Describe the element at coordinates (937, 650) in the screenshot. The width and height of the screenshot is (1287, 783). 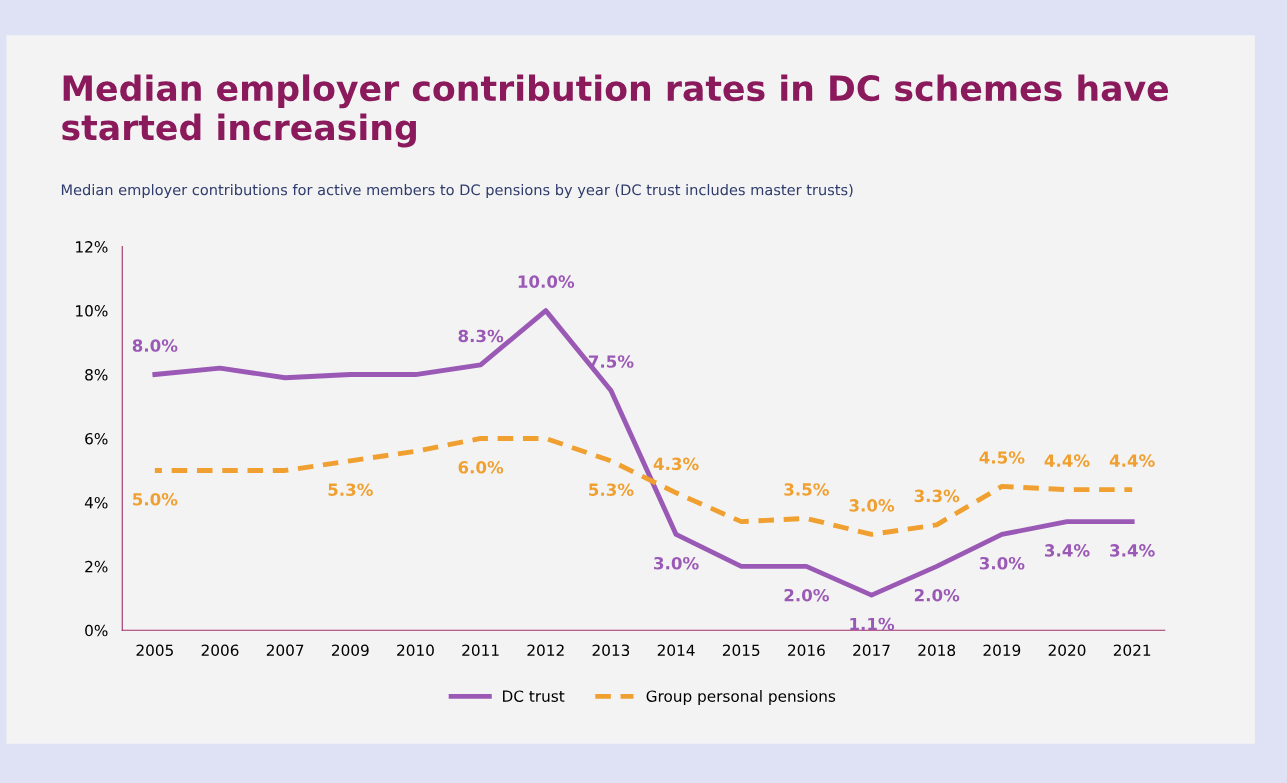
I see `x-tick-label: 2018` at that location.